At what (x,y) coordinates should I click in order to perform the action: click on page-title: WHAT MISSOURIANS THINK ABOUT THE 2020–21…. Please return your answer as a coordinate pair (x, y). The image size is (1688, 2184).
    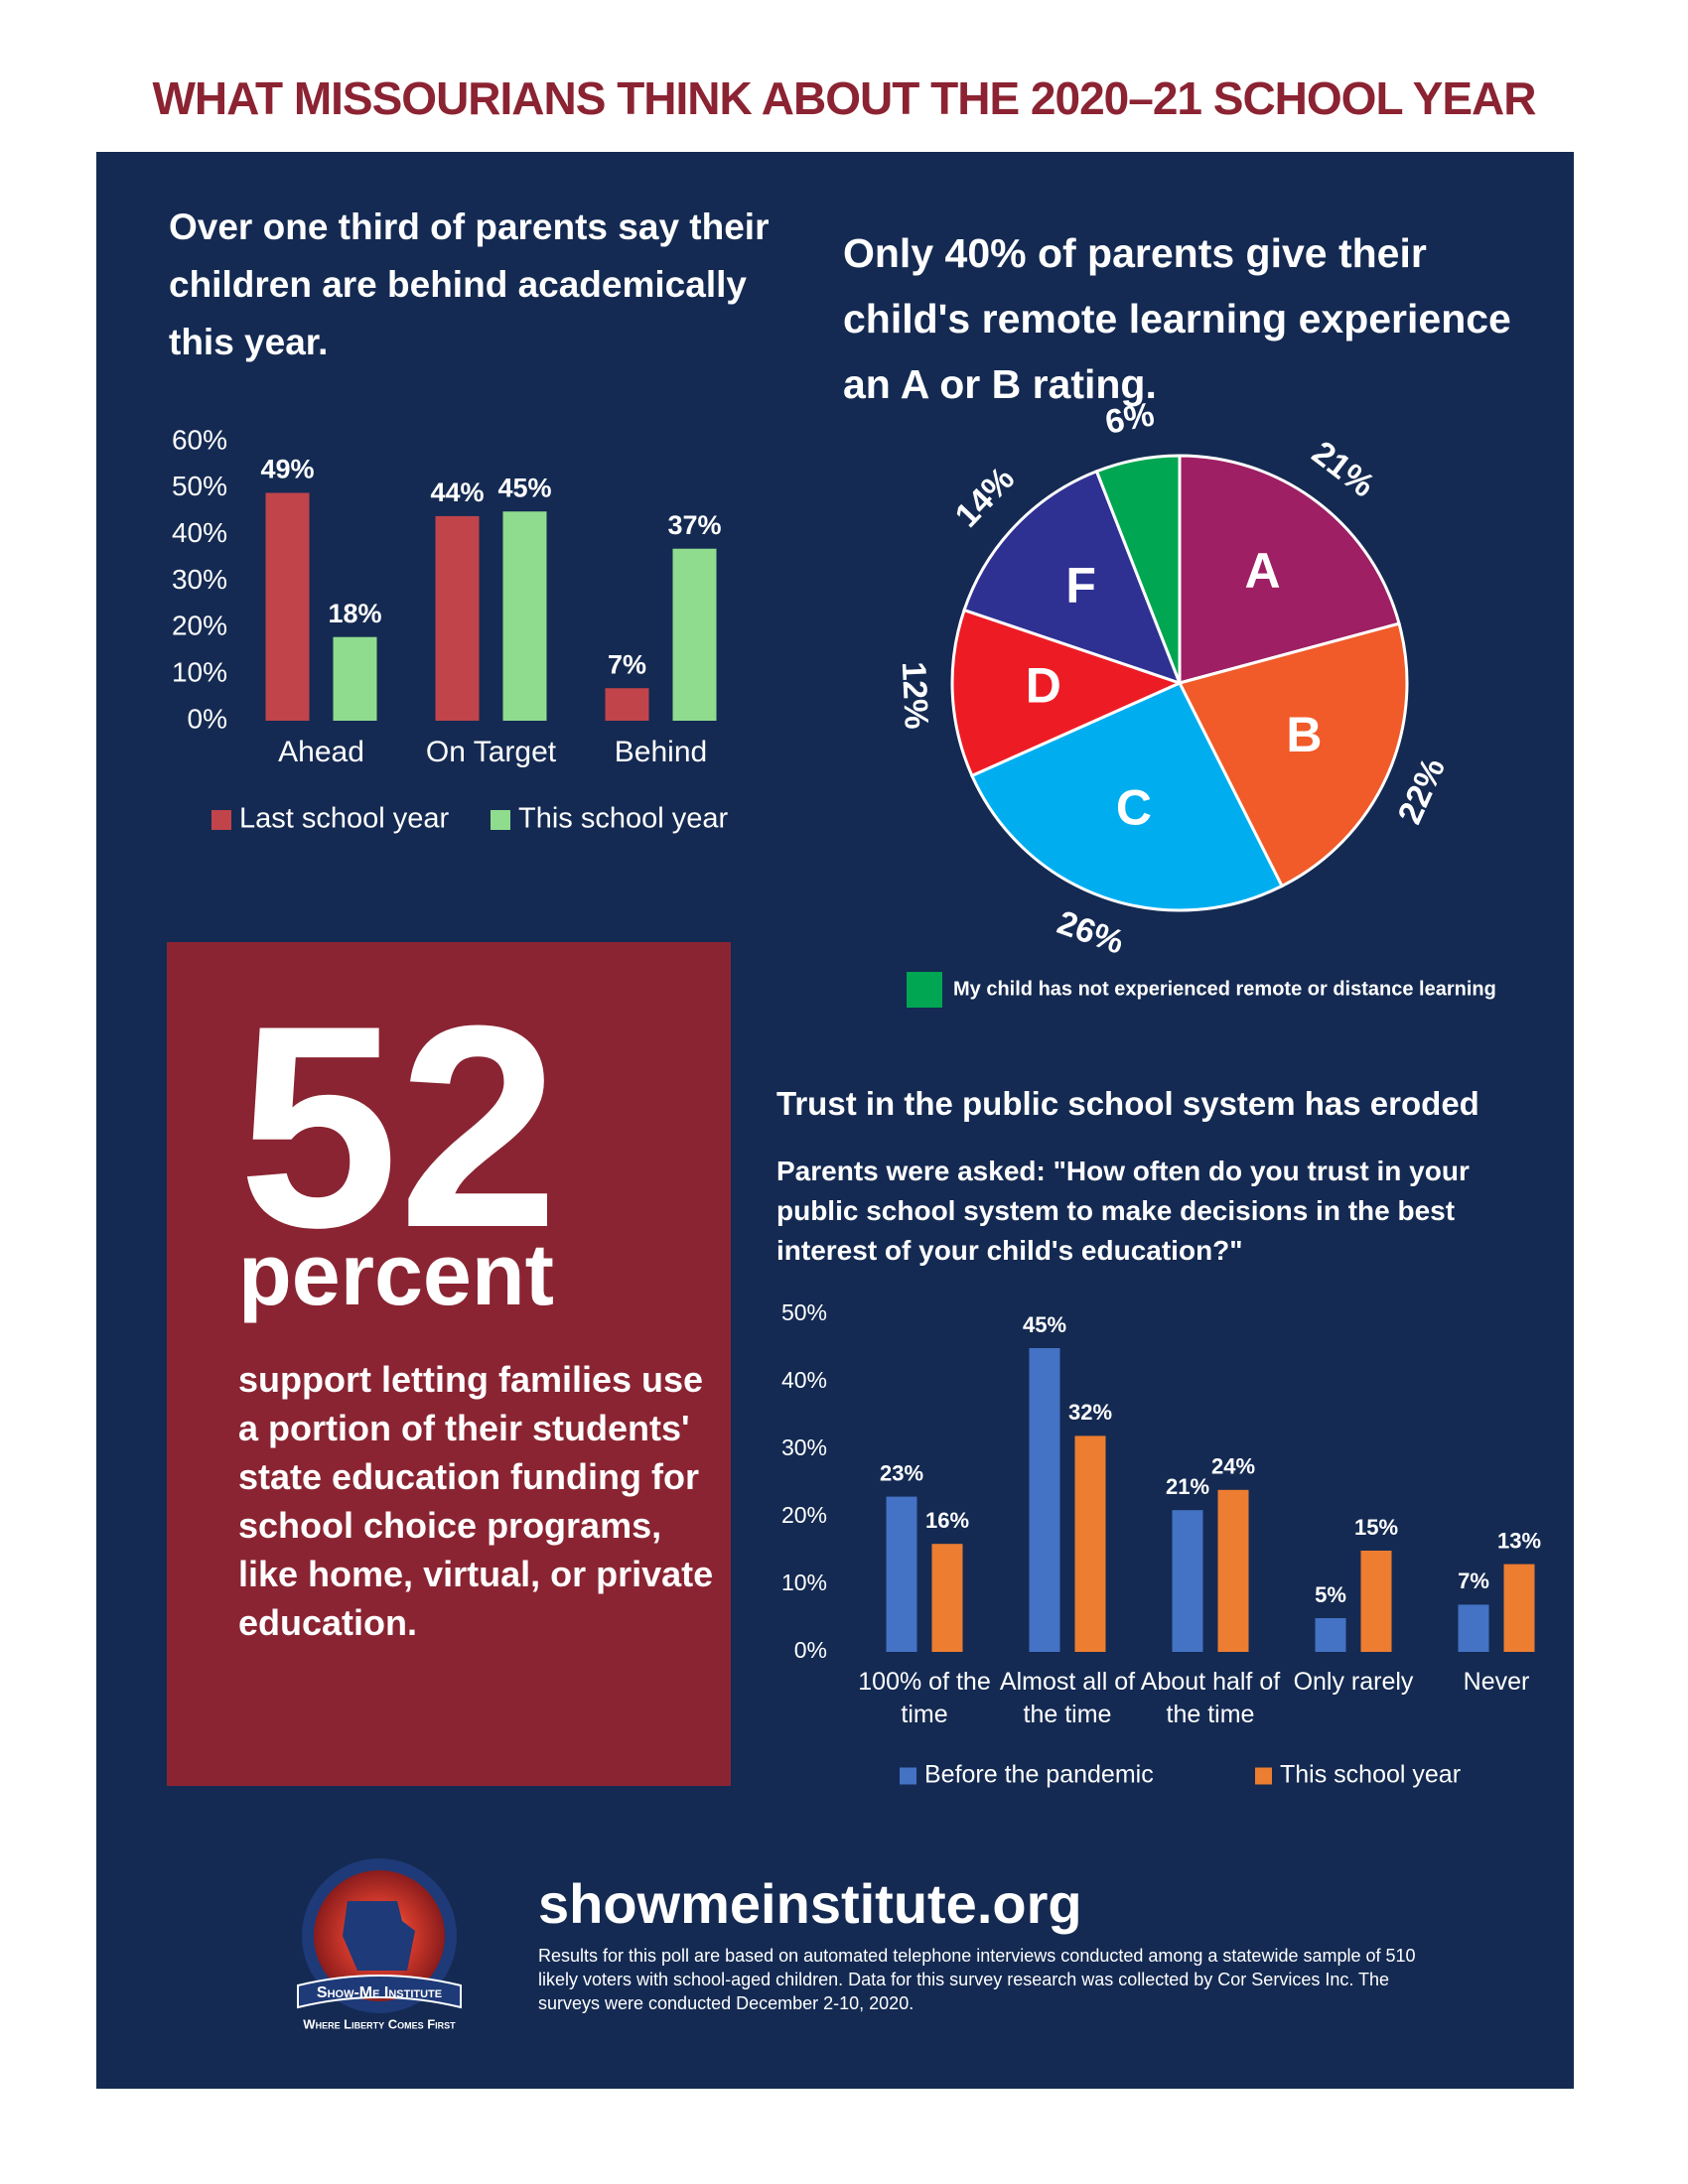
    Looking at the image, I should click on (844, 98).